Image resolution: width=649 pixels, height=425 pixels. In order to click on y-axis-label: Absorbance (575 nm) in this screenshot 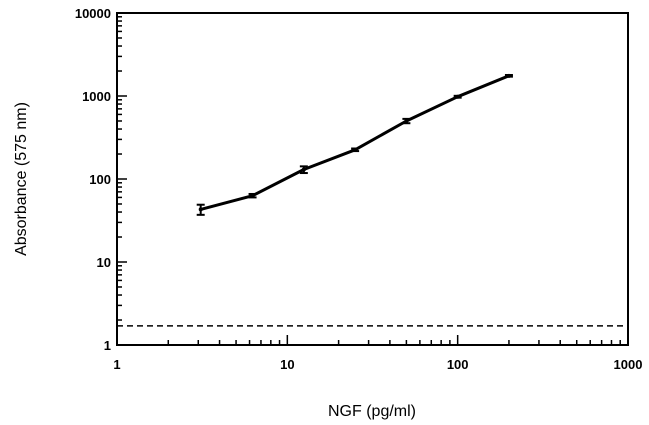, I will do `click(21, 179)`.